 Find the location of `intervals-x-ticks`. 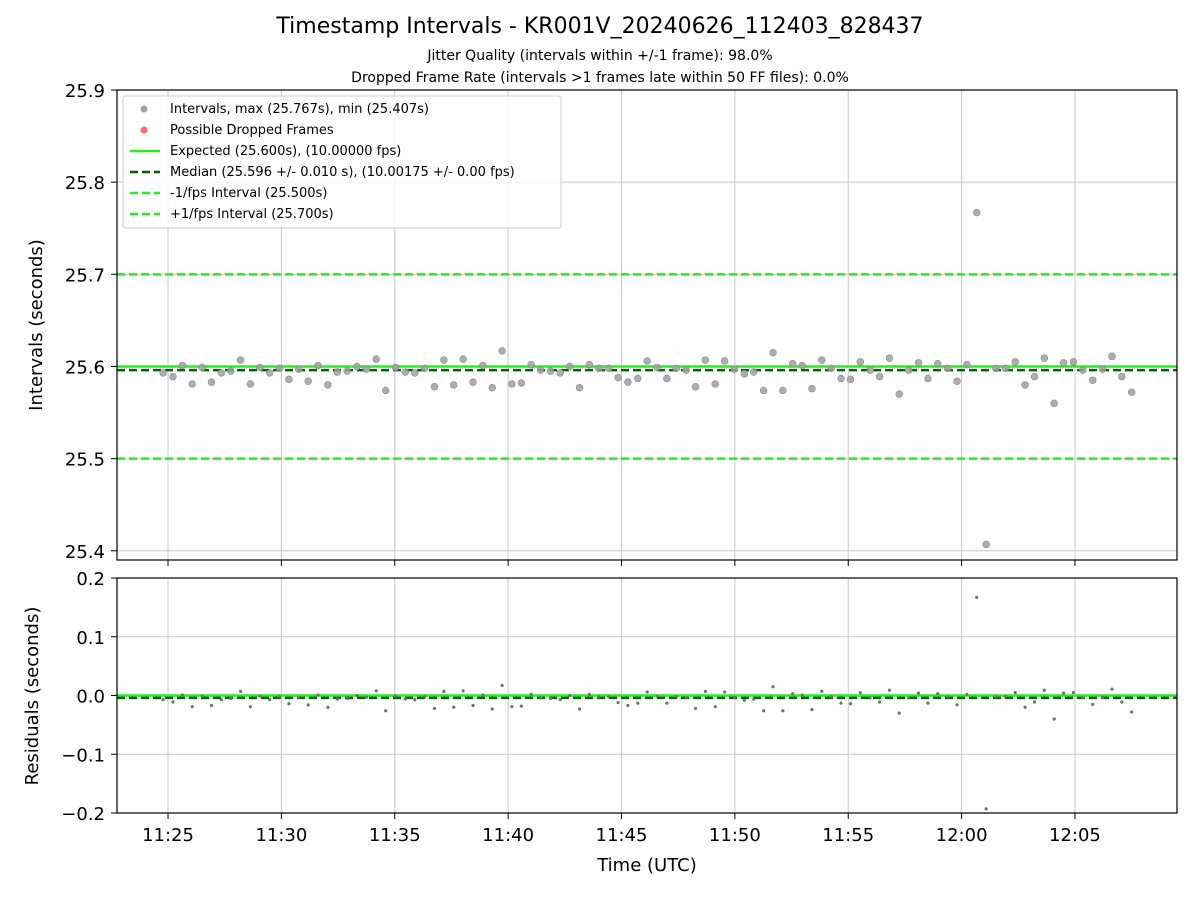

intervals-x-ticks is located at coordinates (621, 563).